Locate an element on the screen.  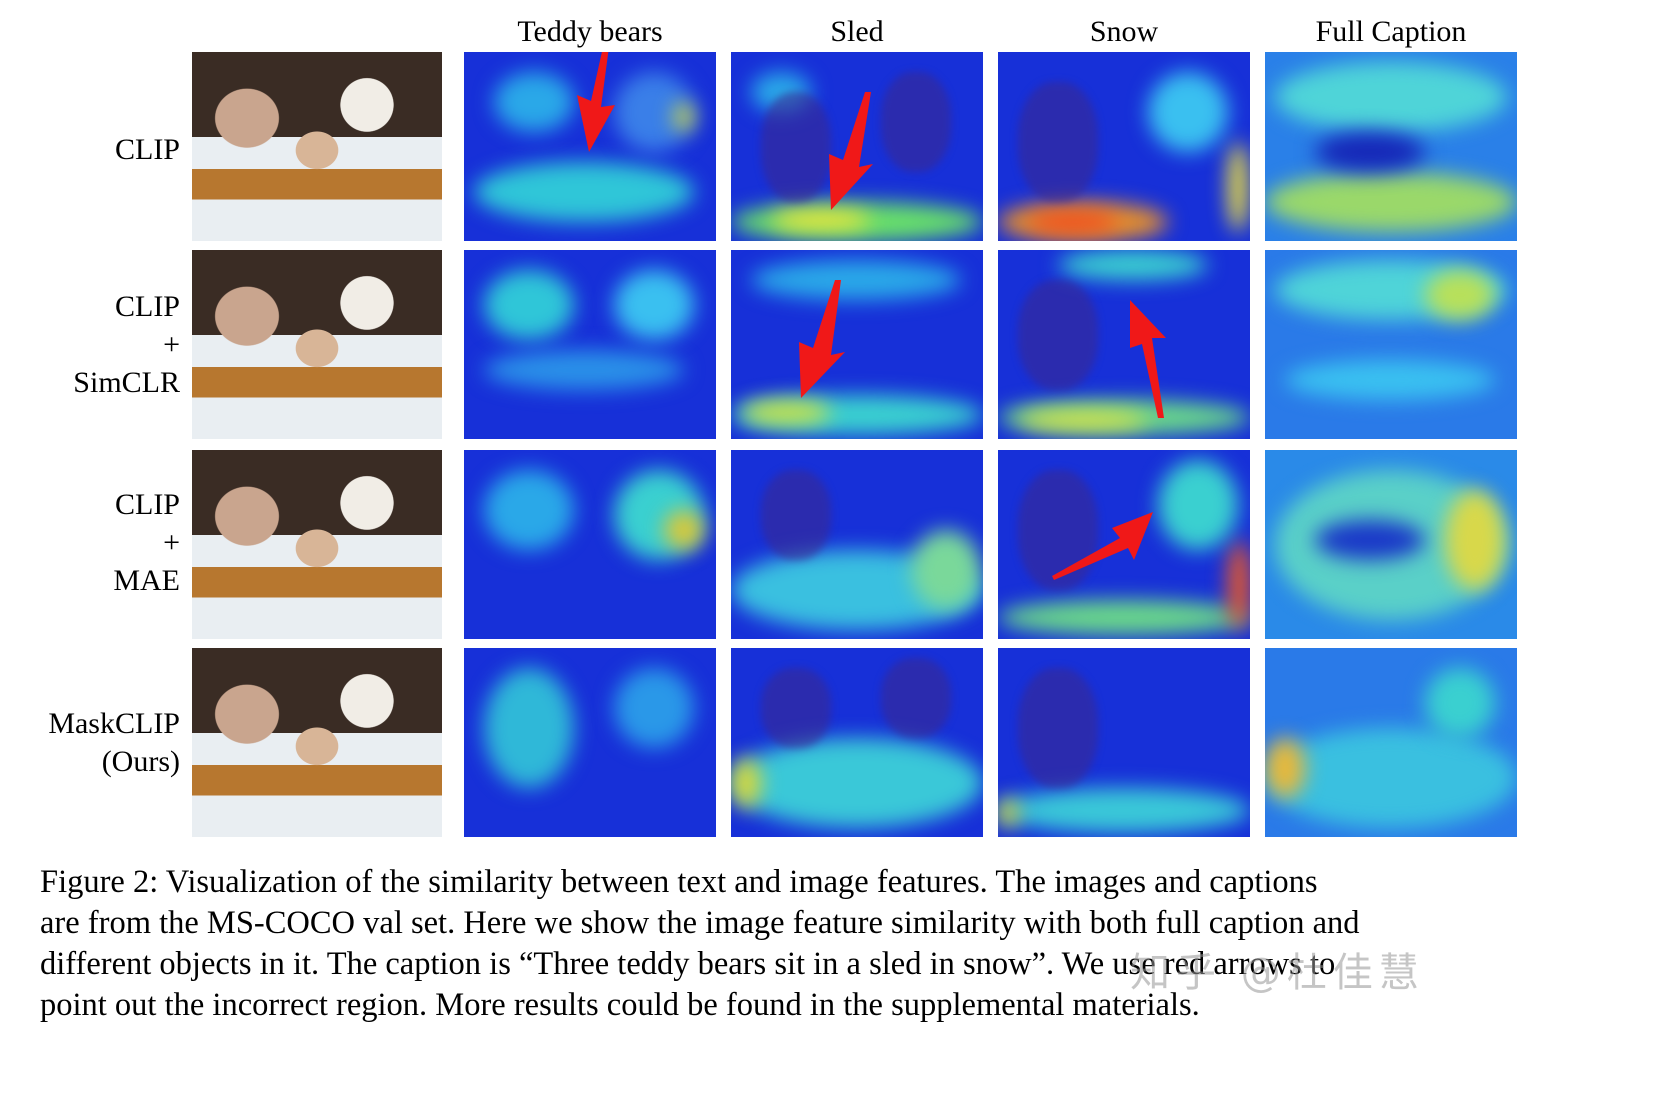
column-header-full-caption: Full Caption is located at coordinates (1391, 31).